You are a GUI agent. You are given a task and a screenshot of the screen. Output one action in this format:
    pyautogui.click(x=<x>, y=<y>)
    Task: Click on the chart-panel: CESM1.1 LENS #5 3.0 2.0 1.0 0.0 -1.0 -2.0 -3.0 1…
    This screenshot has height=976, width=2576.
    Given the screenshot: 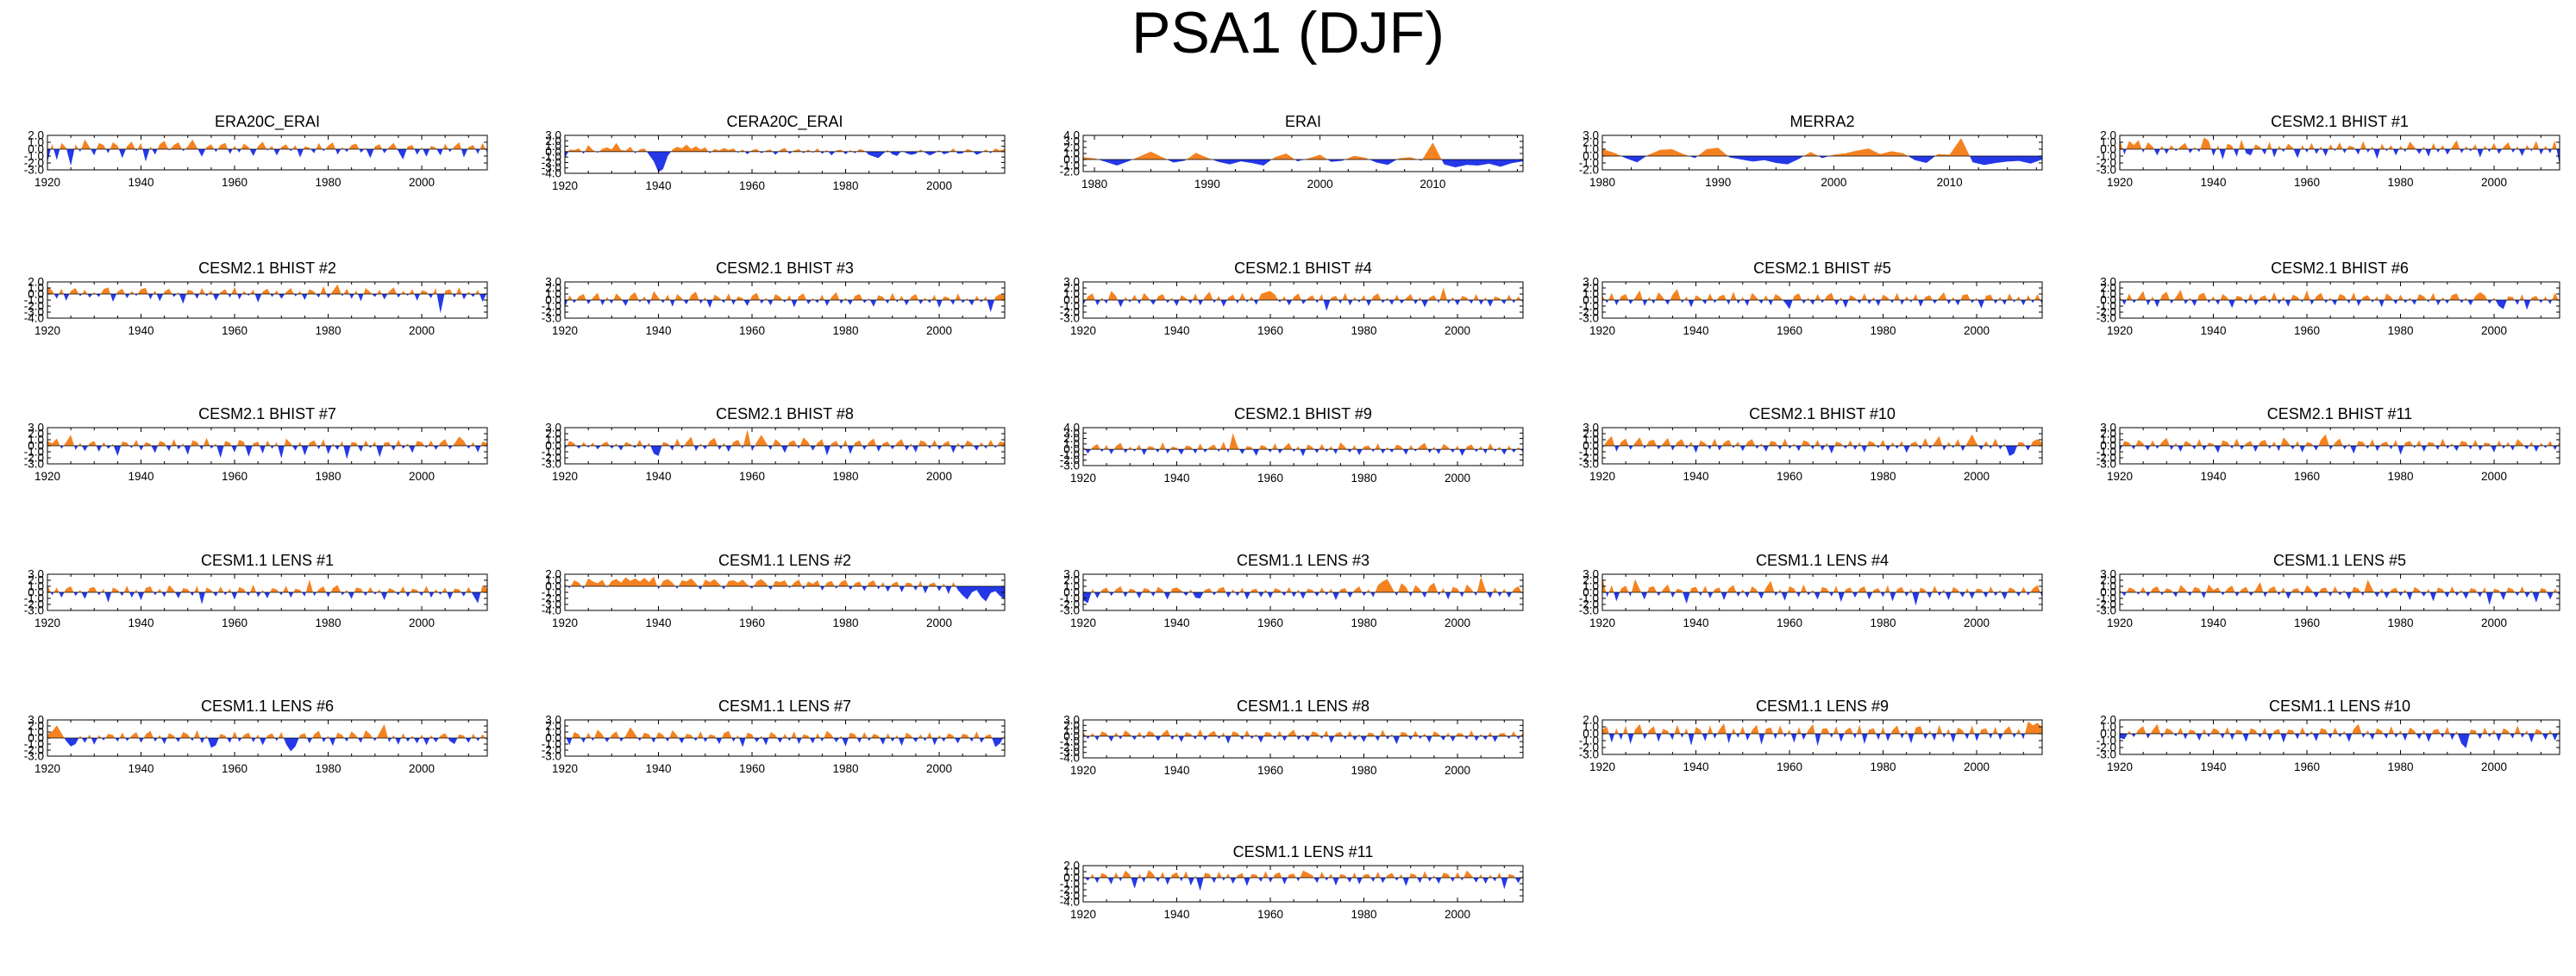 What is the action you would take?
    pyautogui.click(x=2316, y=616)
    